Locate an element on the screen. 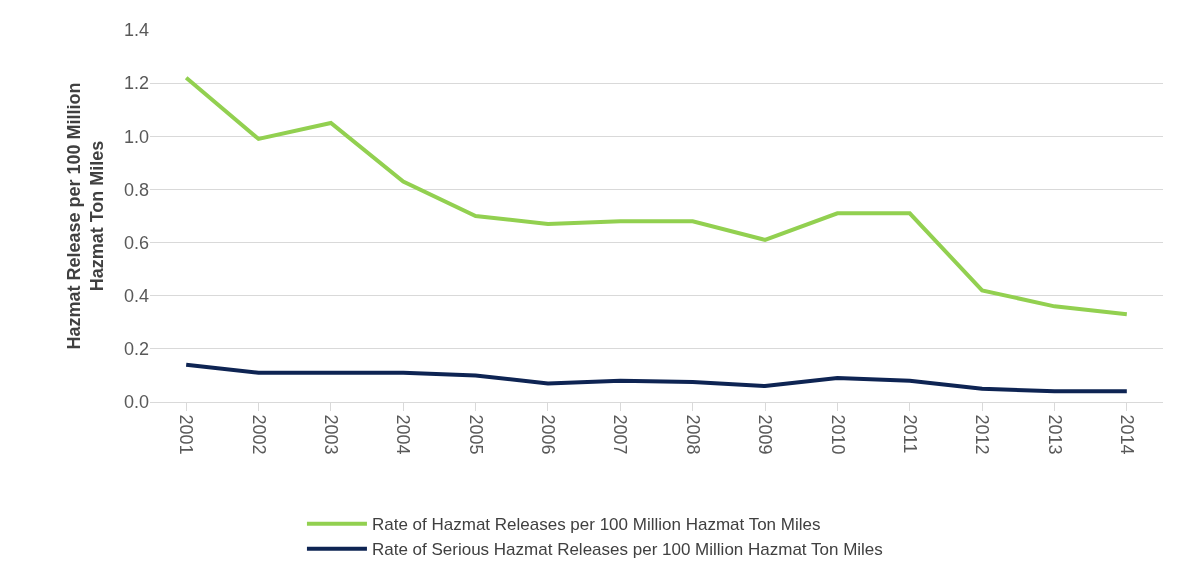 This screenshot has height=579, width=1178. x-tick-label: 2010 is located at coordinates (837, 434).